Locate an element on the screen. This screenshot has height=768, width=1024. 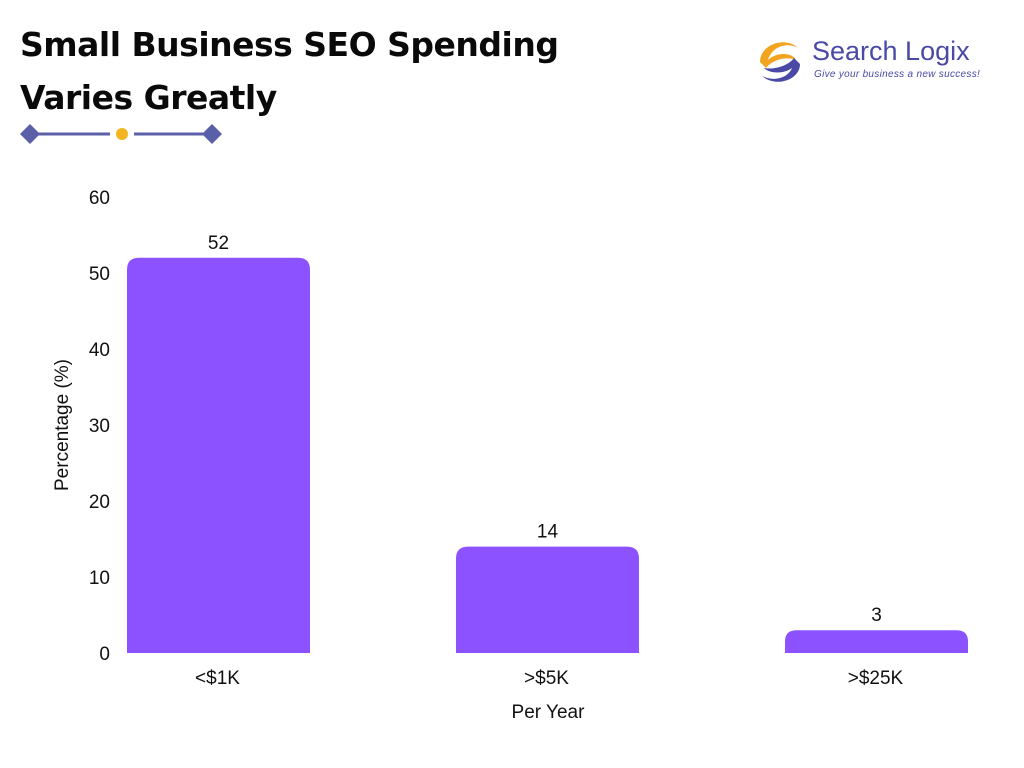
title-line-2: Varies Greatly is located at coordinates (148, 97).